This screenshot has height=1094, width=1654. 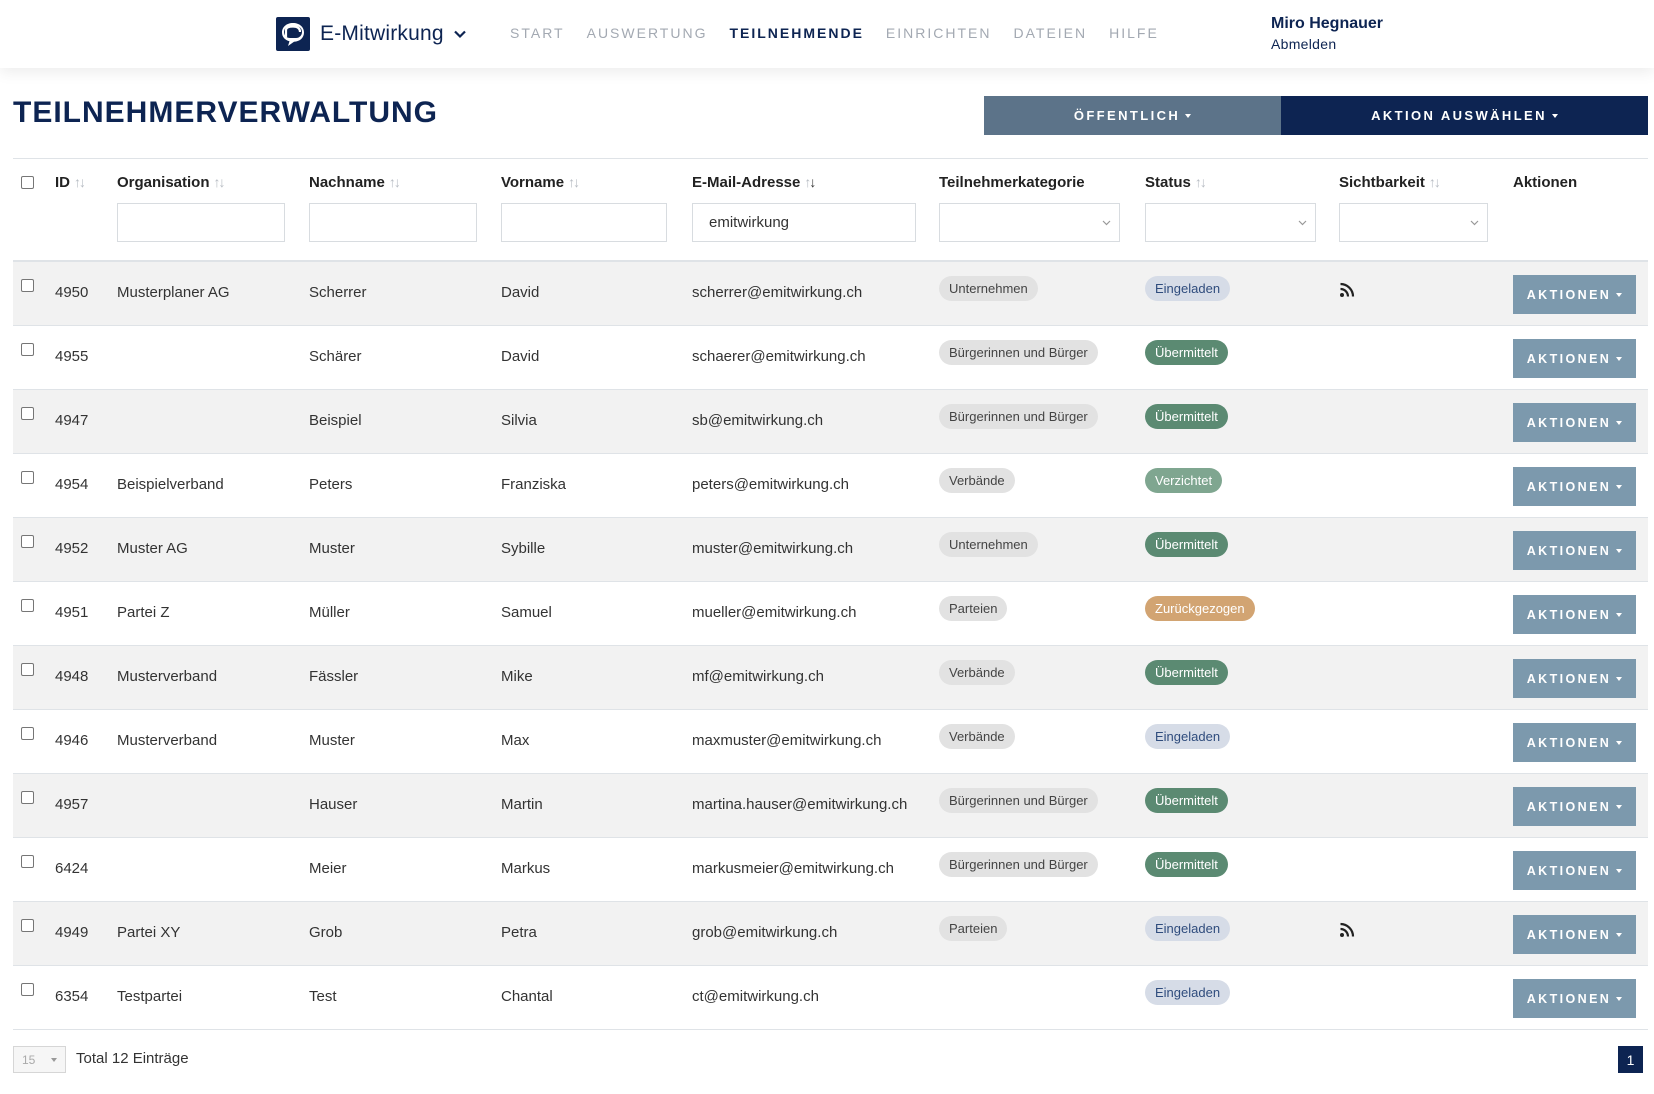 What do you see at coordinates (72, 292) in the screenshot?
I see `cell-id: 4950` at bounding box center [72, 292].